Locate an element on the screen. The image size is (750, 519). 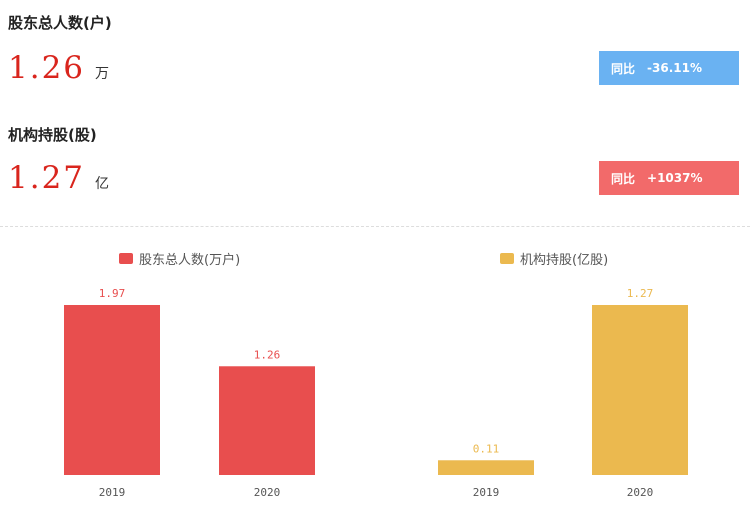
holders-yoy-badge: 同比 -36.11% is located at coordinates (669, 68).